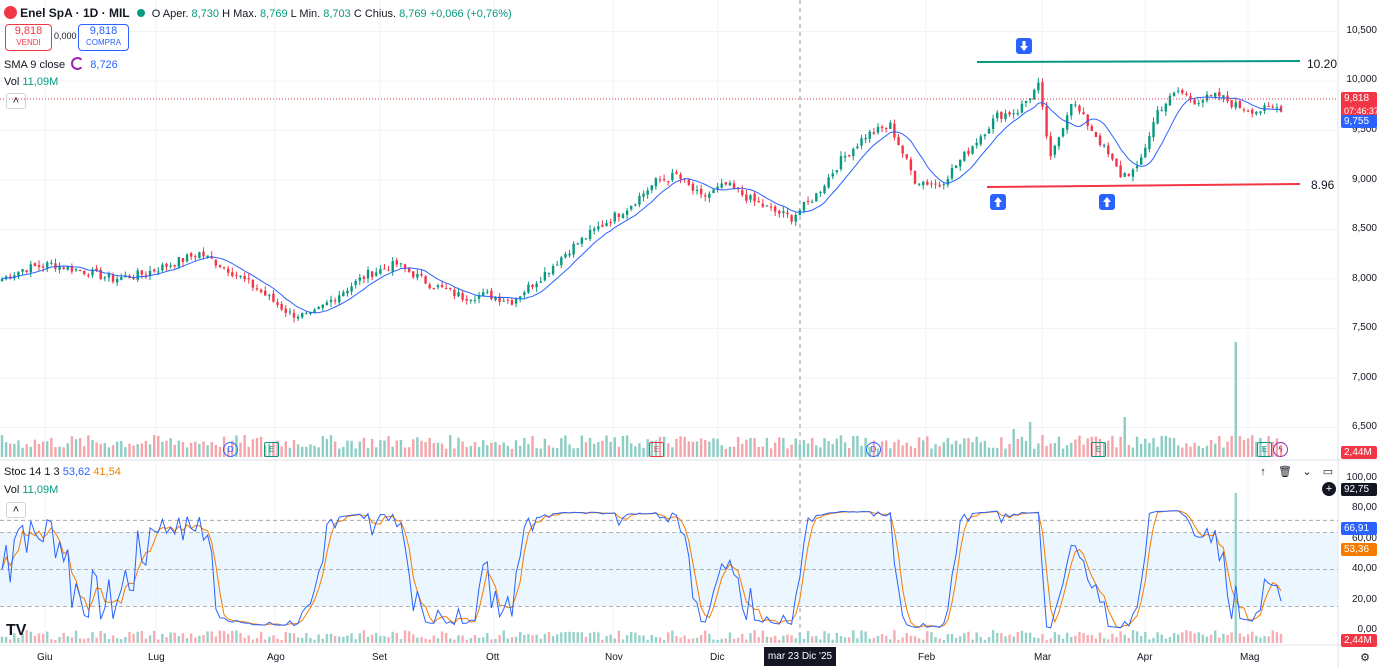 This screenshot has height=668, width=1380. I want to click on support-label: 8.96, so click(1323, 185).